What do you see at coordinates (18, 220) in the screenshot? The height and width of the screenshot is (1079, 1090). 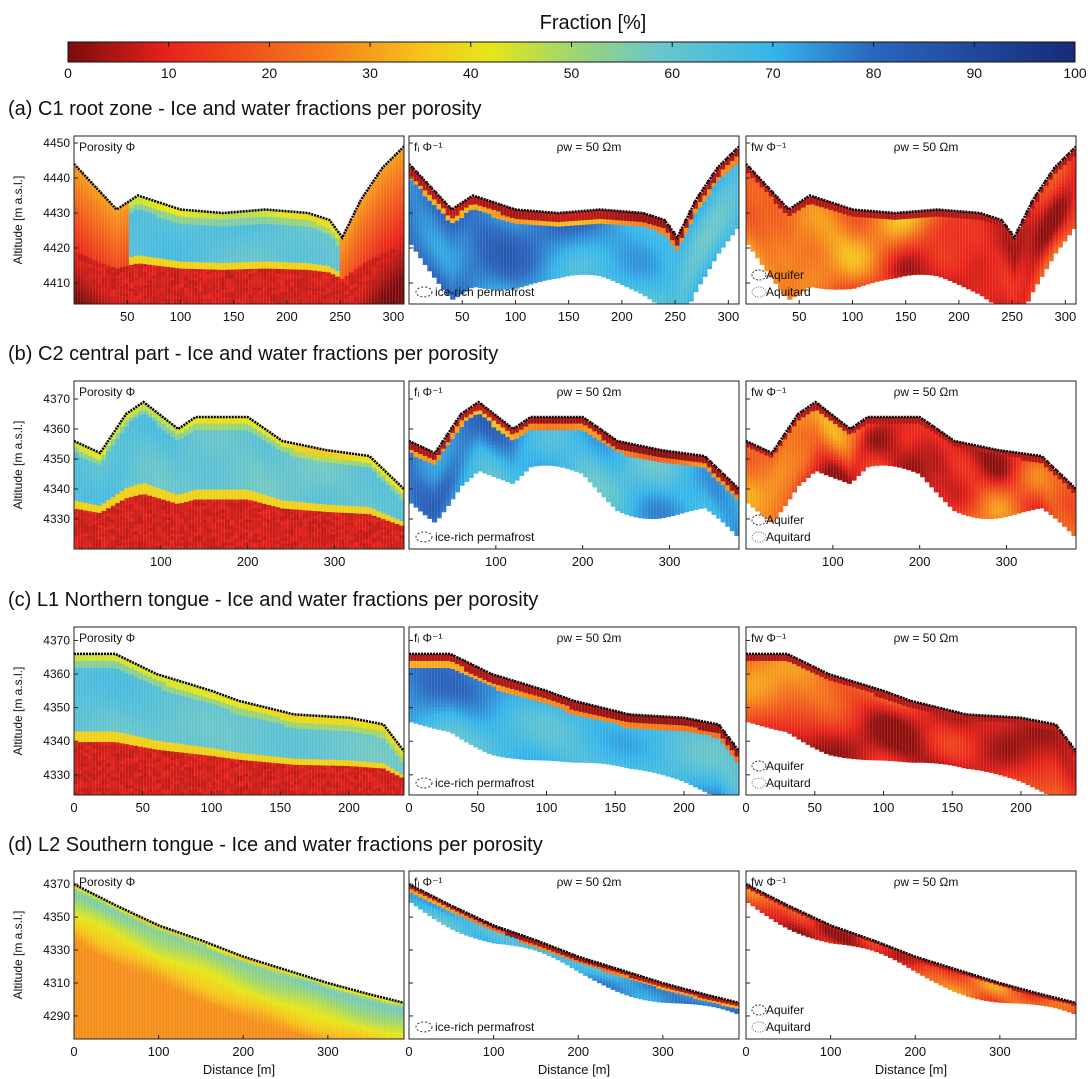 I see `y-axis-label: Altitude [m a.s.l.]` at bounding box center [18, 220].